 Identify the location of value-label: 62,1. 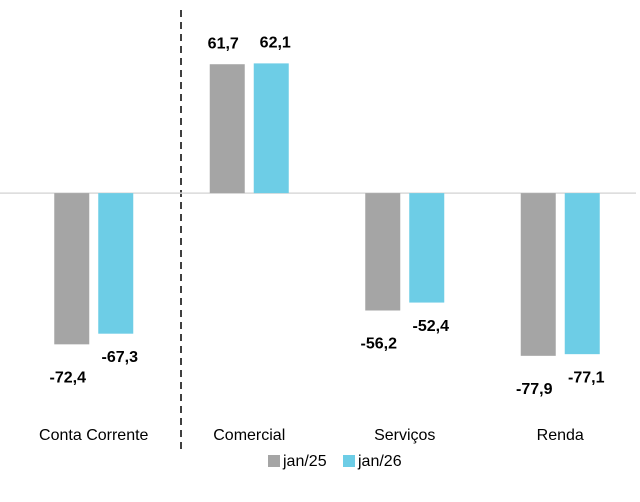
(275, 43).